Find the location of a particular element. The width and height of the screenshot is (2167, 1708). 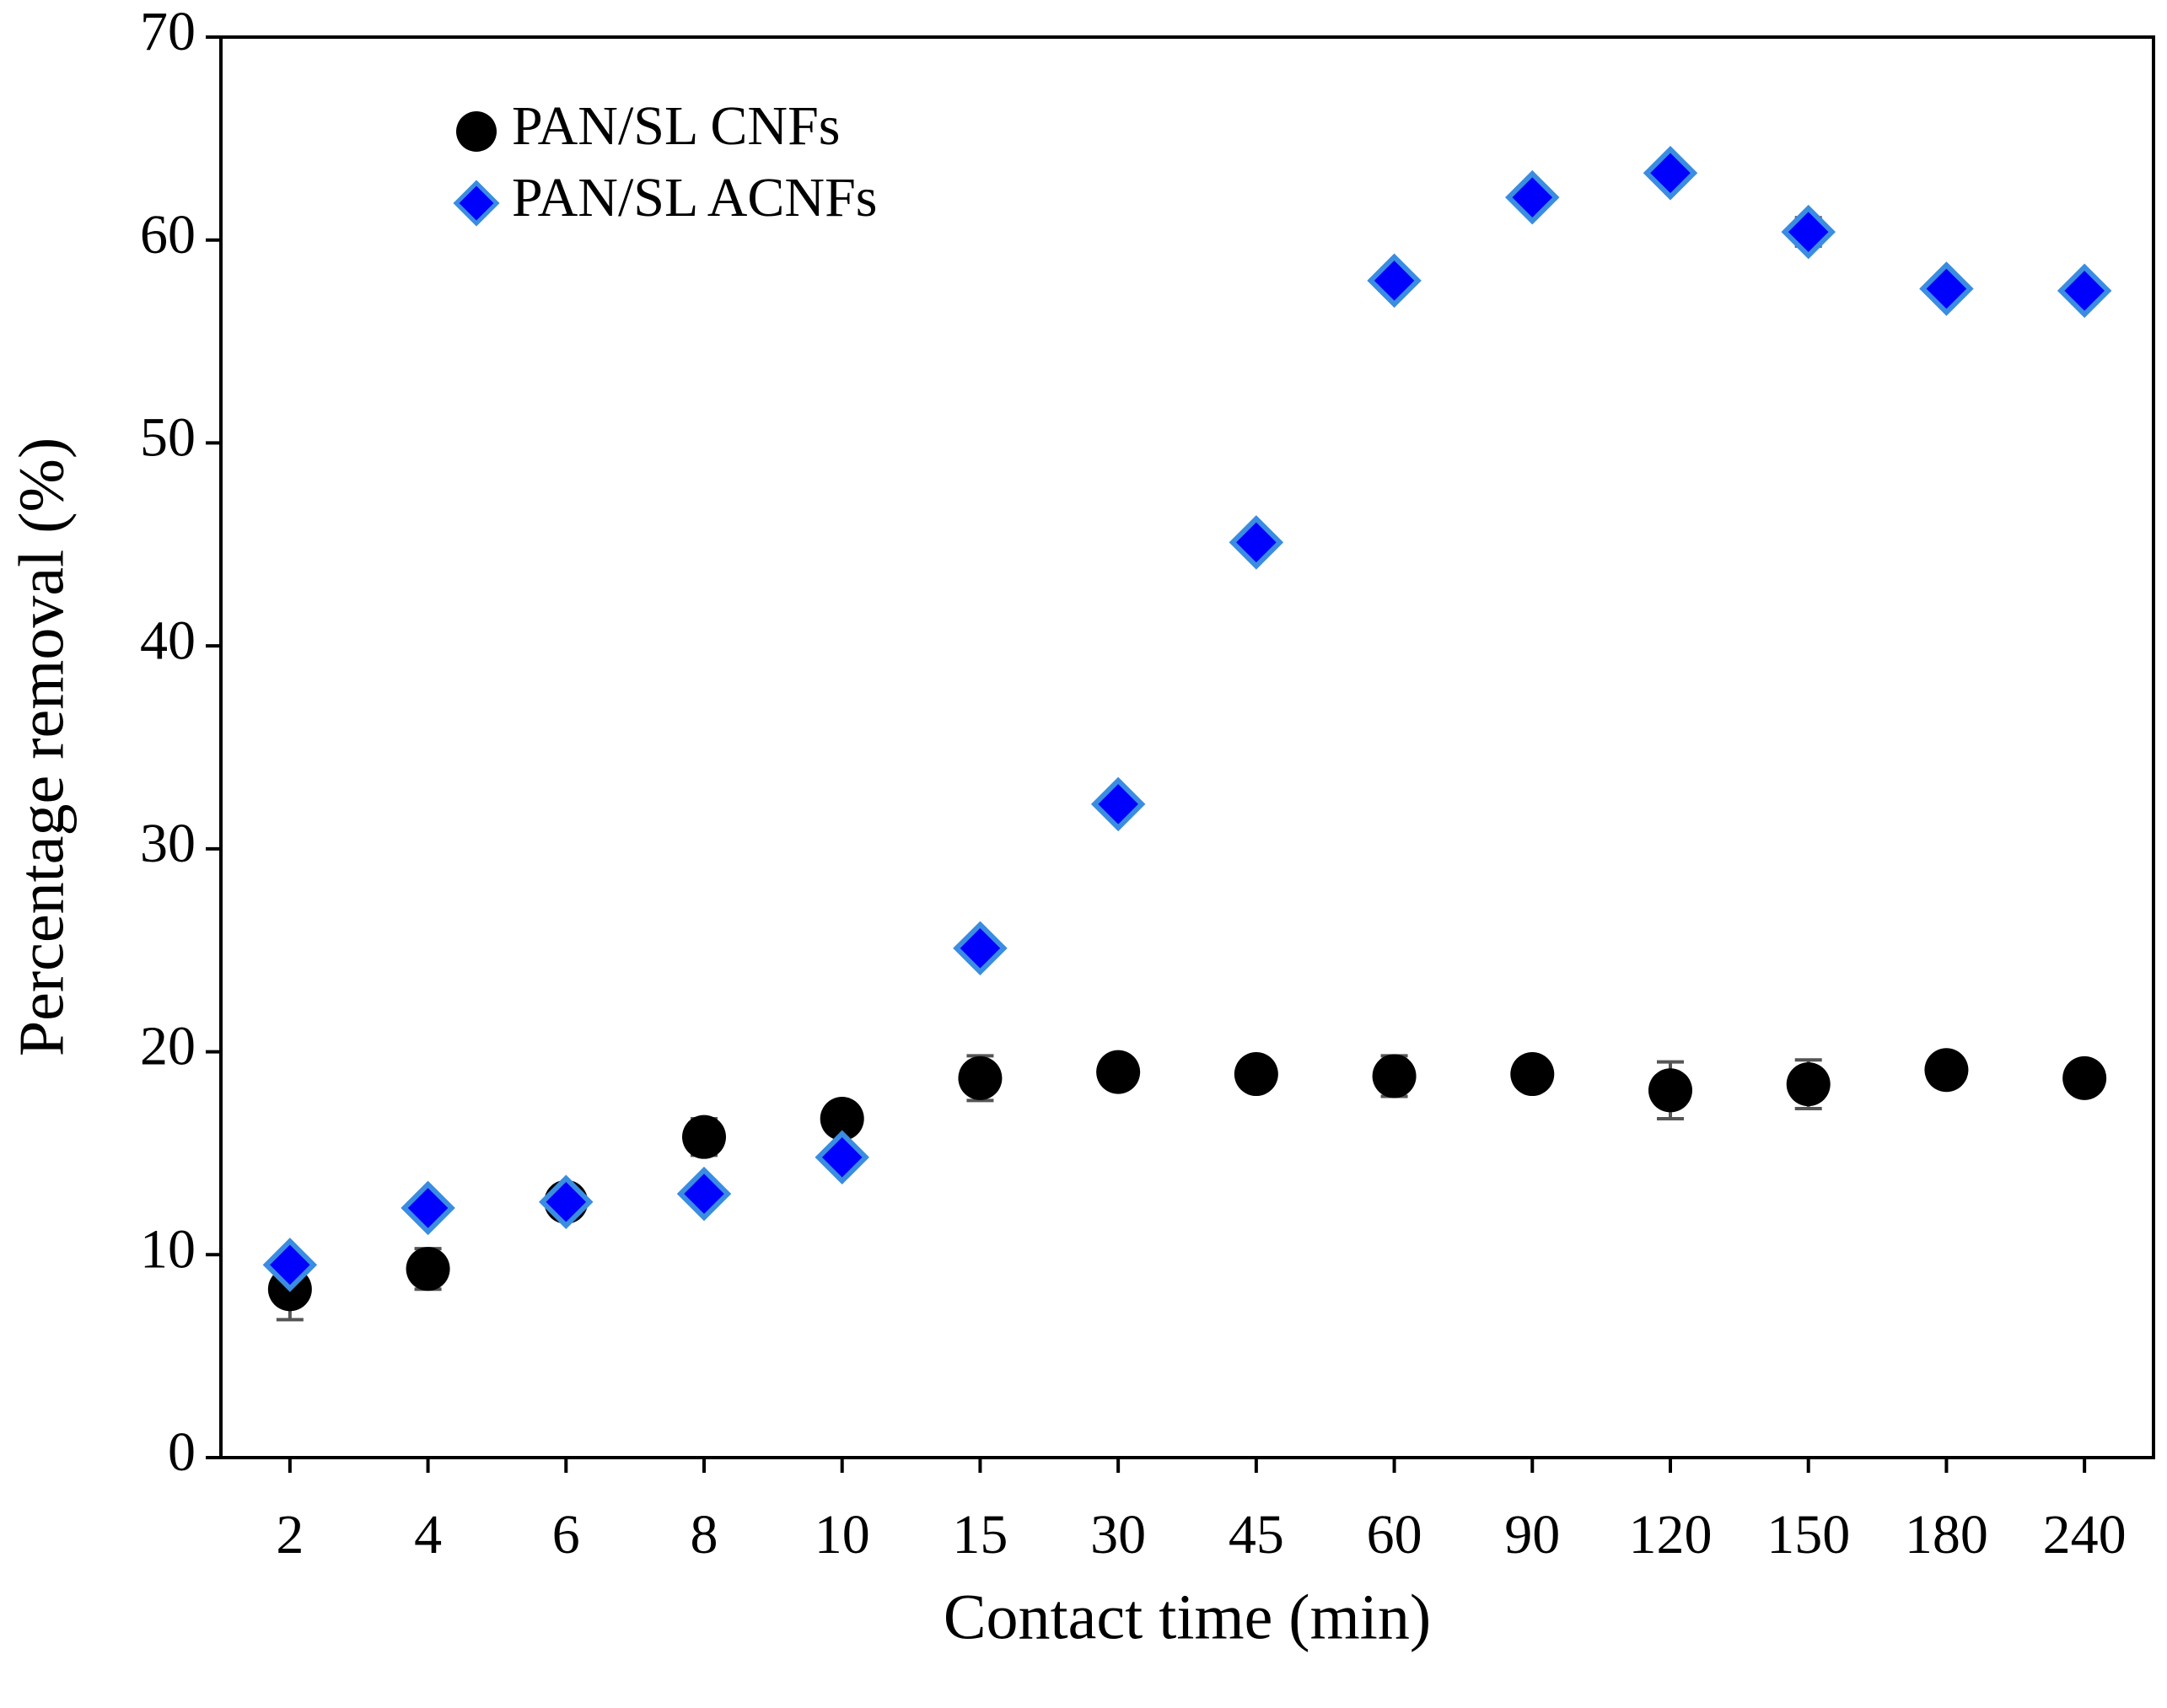

x-tick-label: 90 is located at coordinates (1532, 1535).